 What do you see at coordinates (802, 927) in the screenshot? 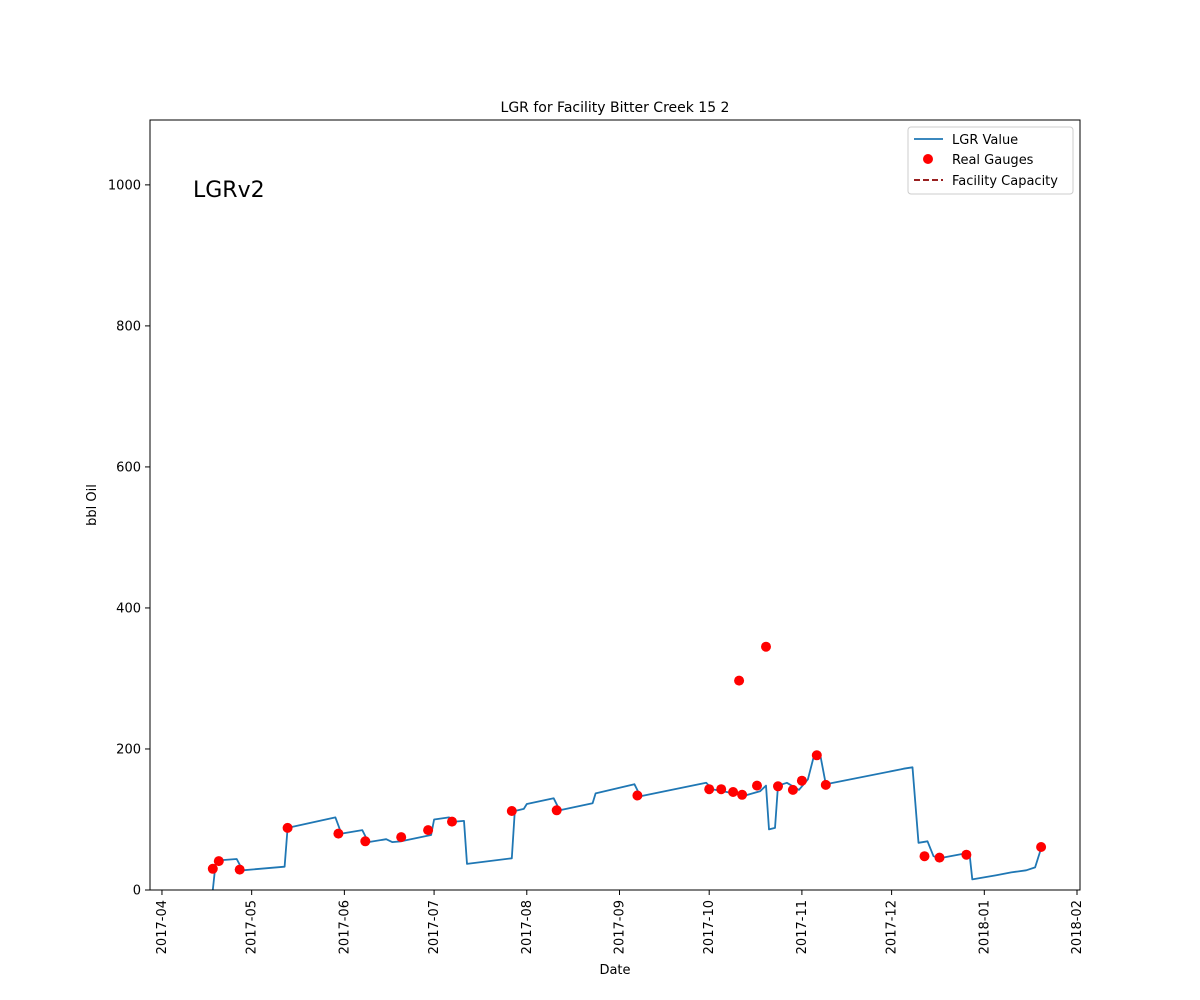
I see `x-tick-label: 2017-11` at bounding box center [802, 927].